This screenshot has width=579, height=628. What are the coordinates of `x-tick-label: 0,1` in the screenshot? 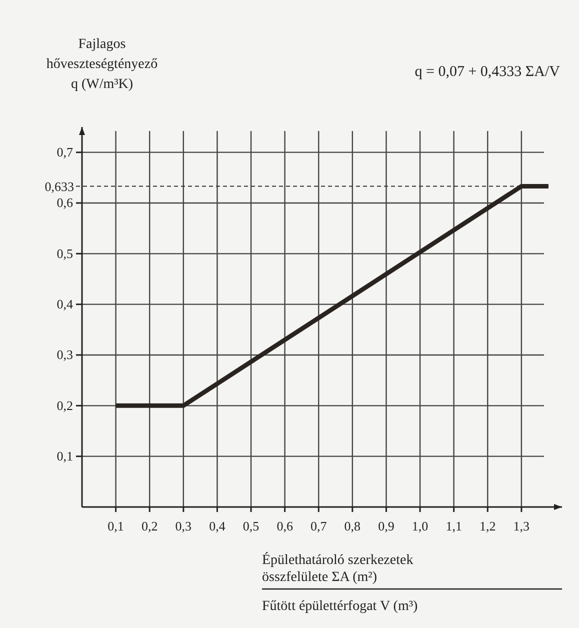 It's located at (116, 526).